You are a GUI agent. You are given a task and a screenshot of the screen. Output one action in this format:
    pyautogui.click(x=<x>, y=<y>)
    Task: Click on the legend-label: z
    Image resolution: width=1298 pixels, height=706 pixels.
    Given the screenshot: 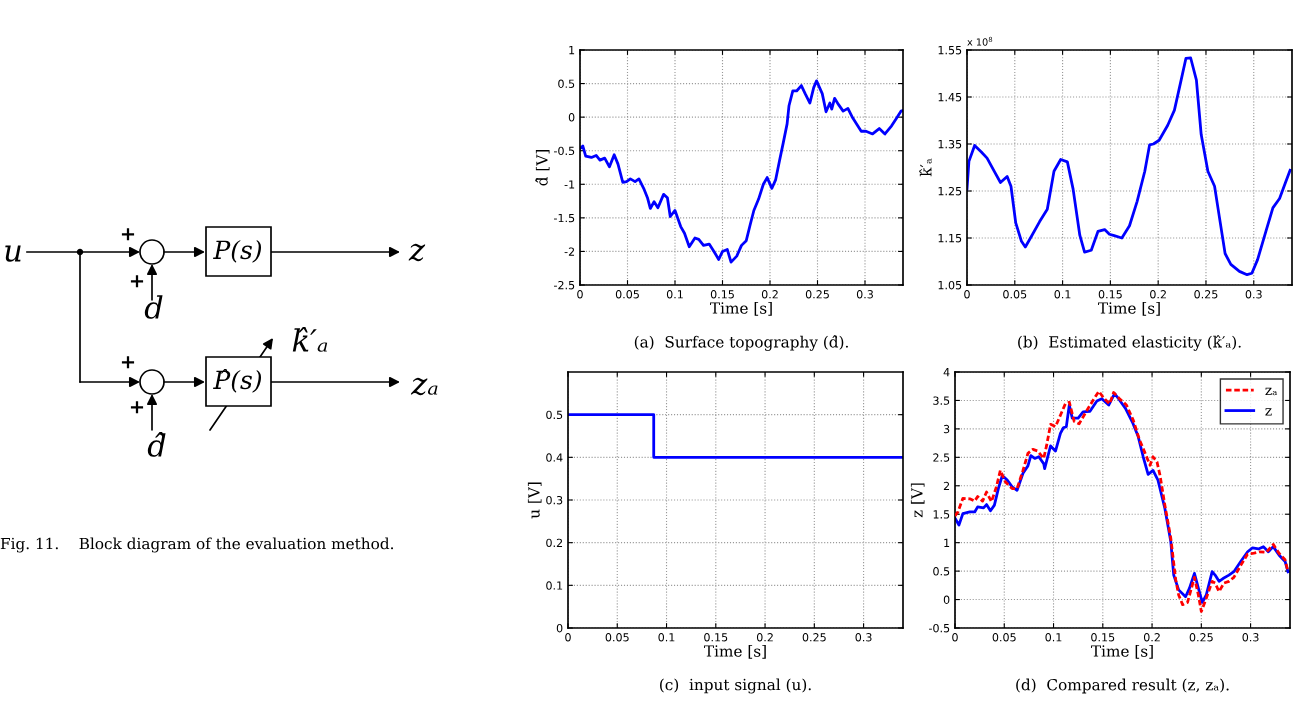 What is the action you would take?
    pyautogui.click(x=1268, y=412)
    